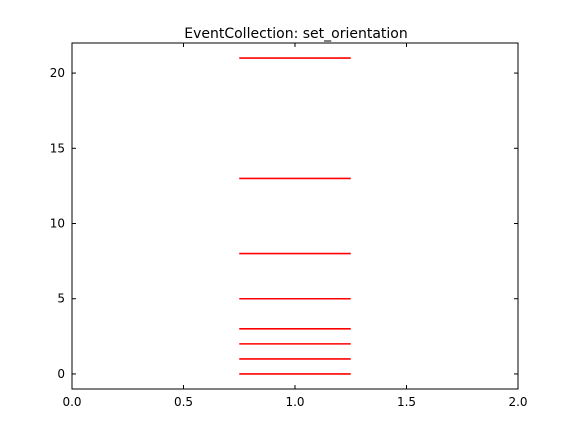 The image size is (576, 432). What do you see at coordinates (294, 402) in the screenshot?
I see `x-tick-label: 1.0` at bounding box center [294, 402].